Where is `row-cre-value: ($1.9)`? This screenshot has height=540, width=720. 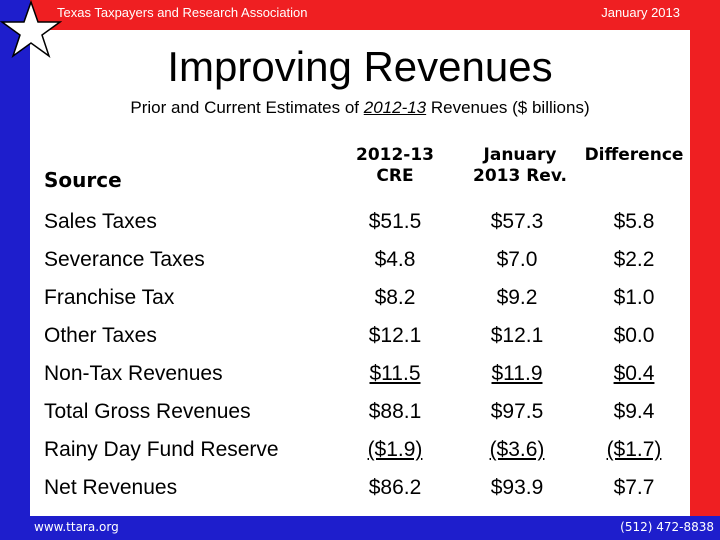 row-cre-value: ($1.9) is located at coordinates (395, 449).